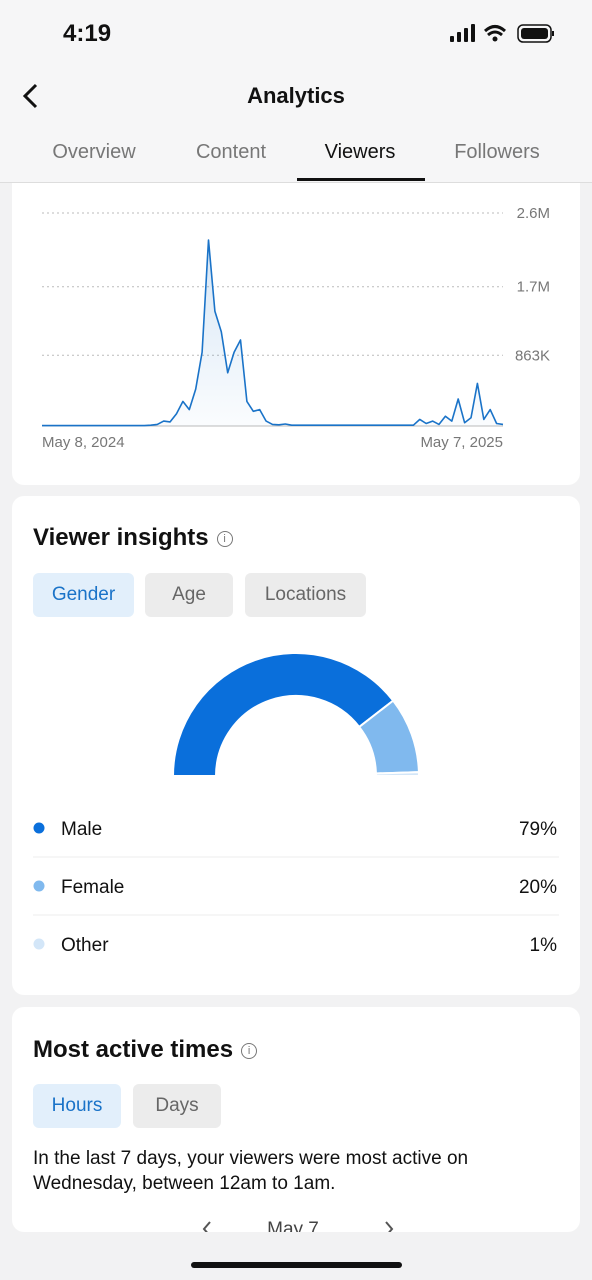 This screenshot has width=592, height=1280. I want to click on section-title-text: Viewer insights, so click(121, 537).